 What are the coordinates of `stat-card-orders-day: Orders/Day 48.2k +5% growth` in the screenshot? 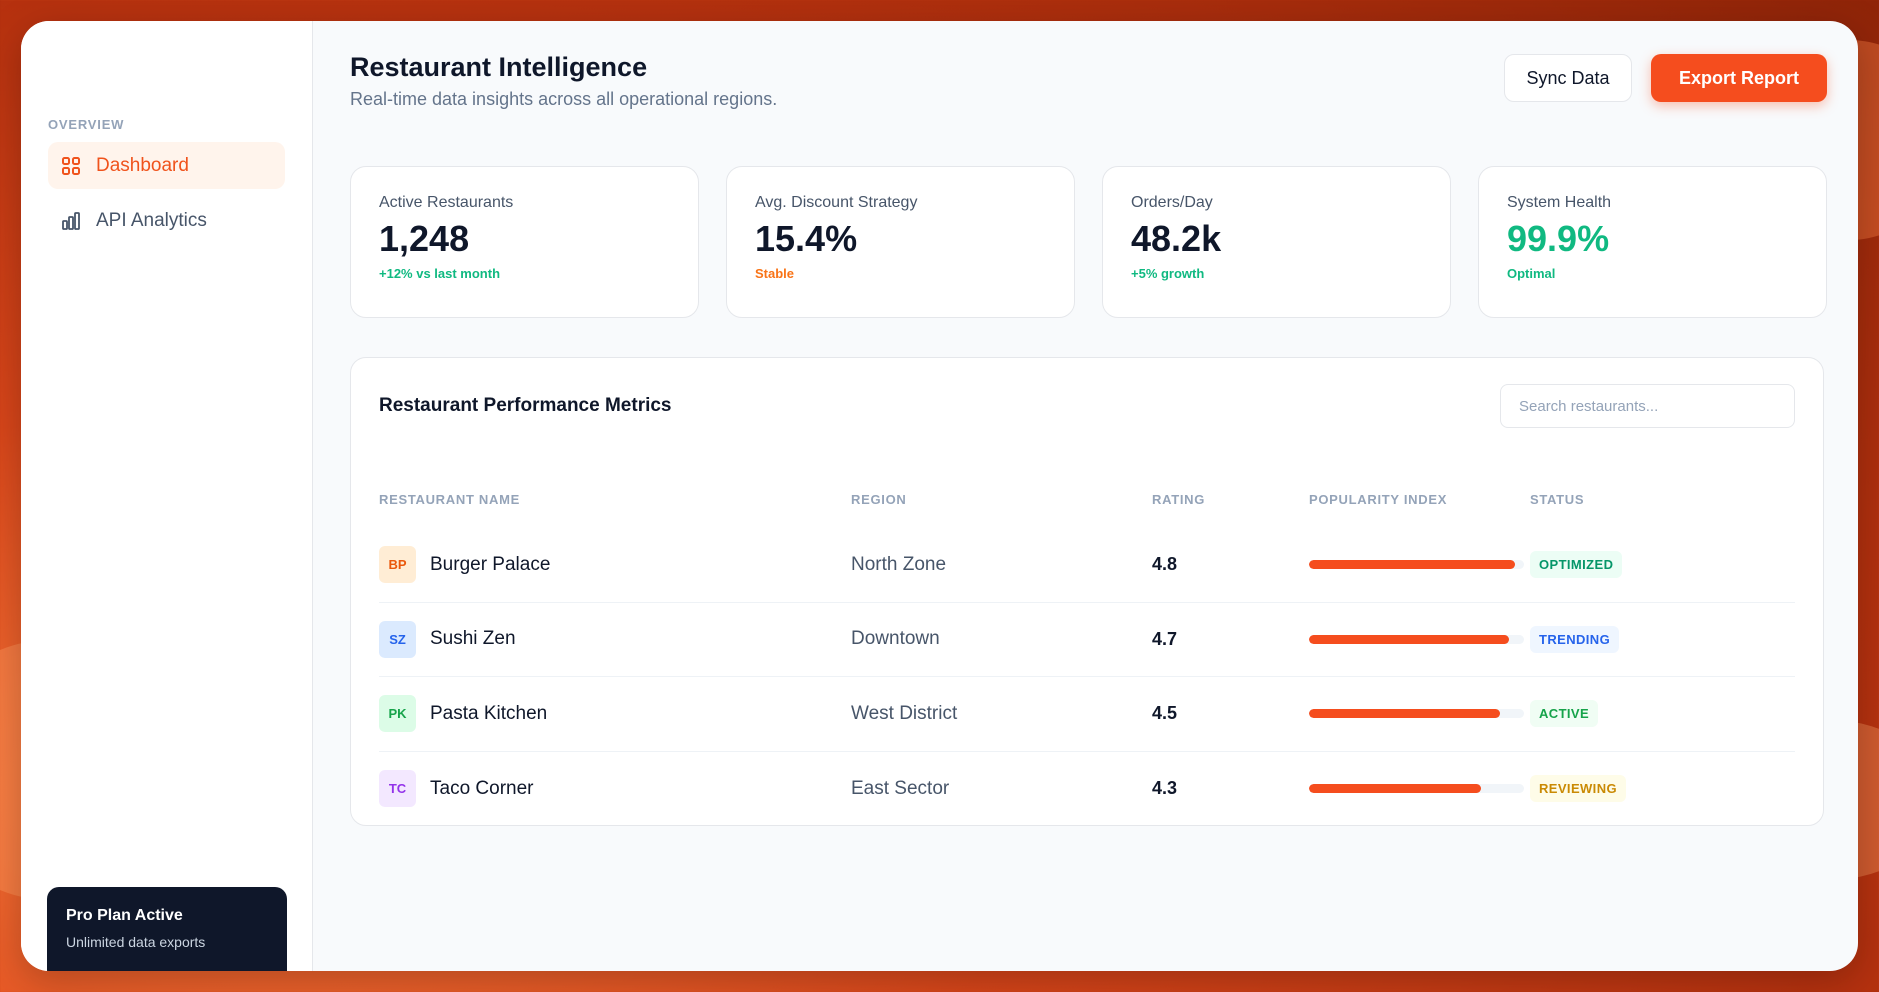 It's located at (1276, 242).